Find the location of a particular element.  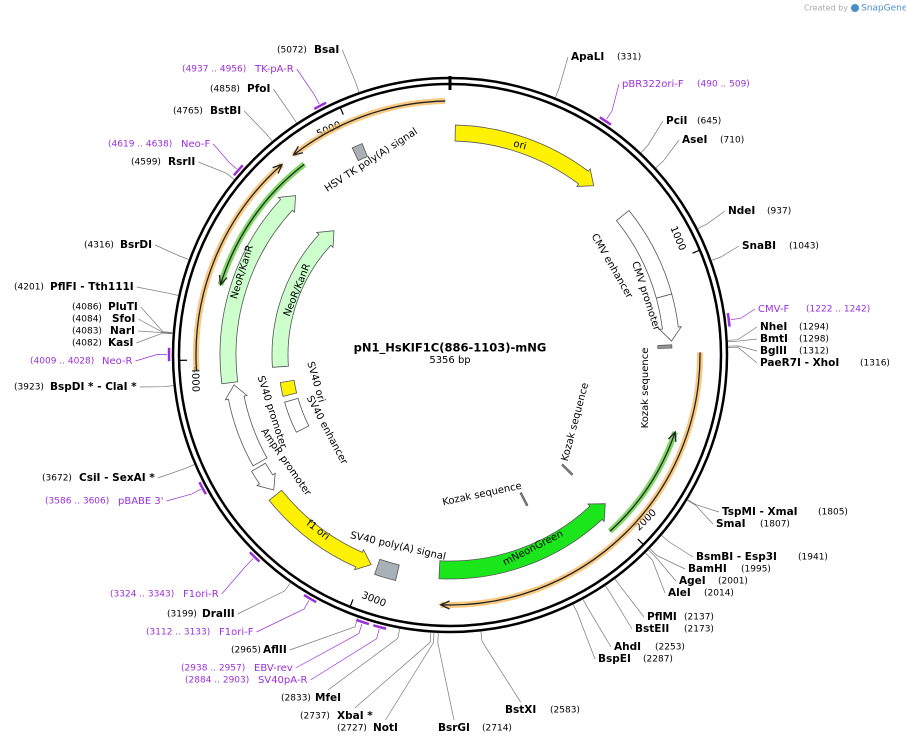

site-position: (1995) is located at coordinates (756, 570).